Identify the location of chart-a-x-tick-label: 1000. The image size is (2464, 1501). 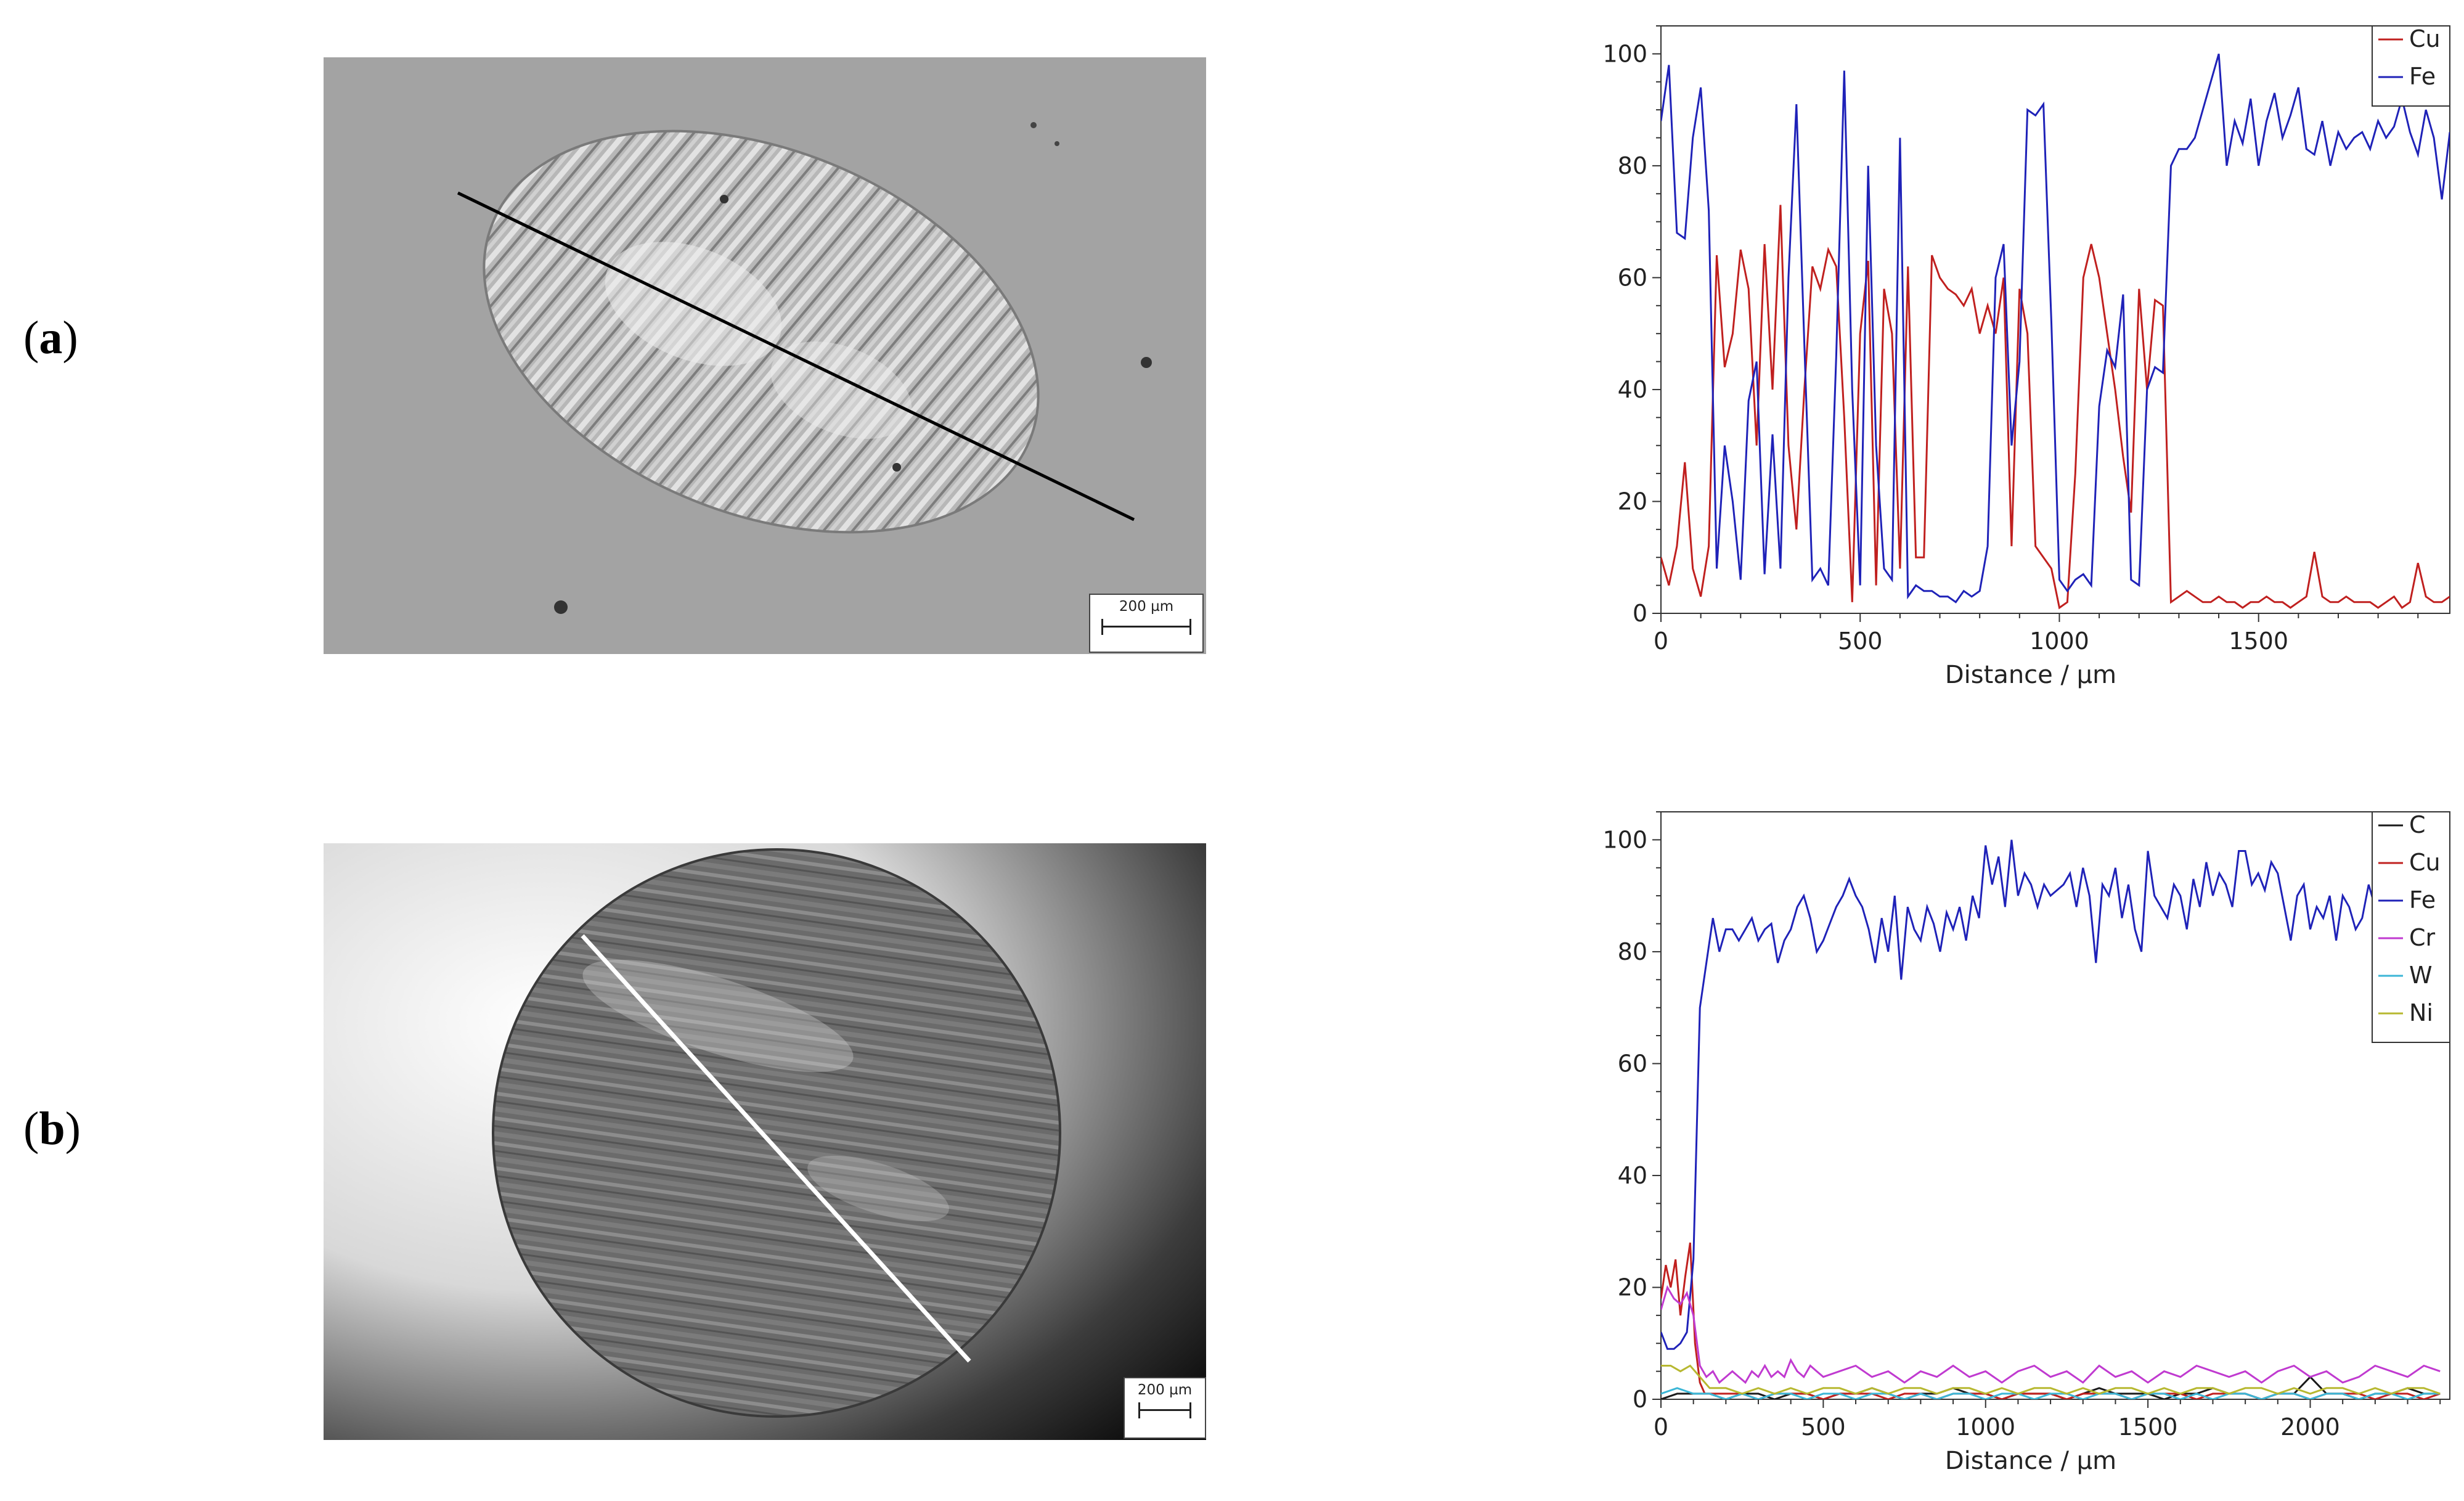
(2060, 641).